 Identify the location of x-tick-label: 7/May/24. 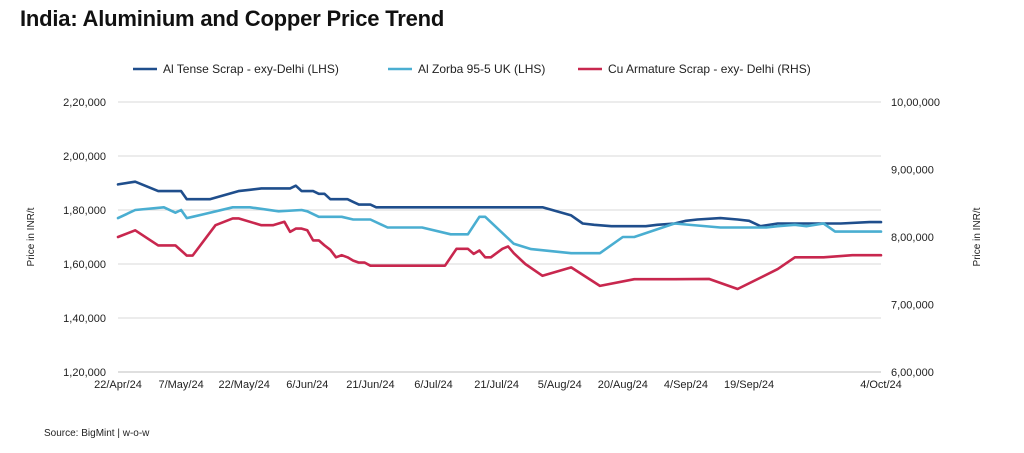
(180, 385).